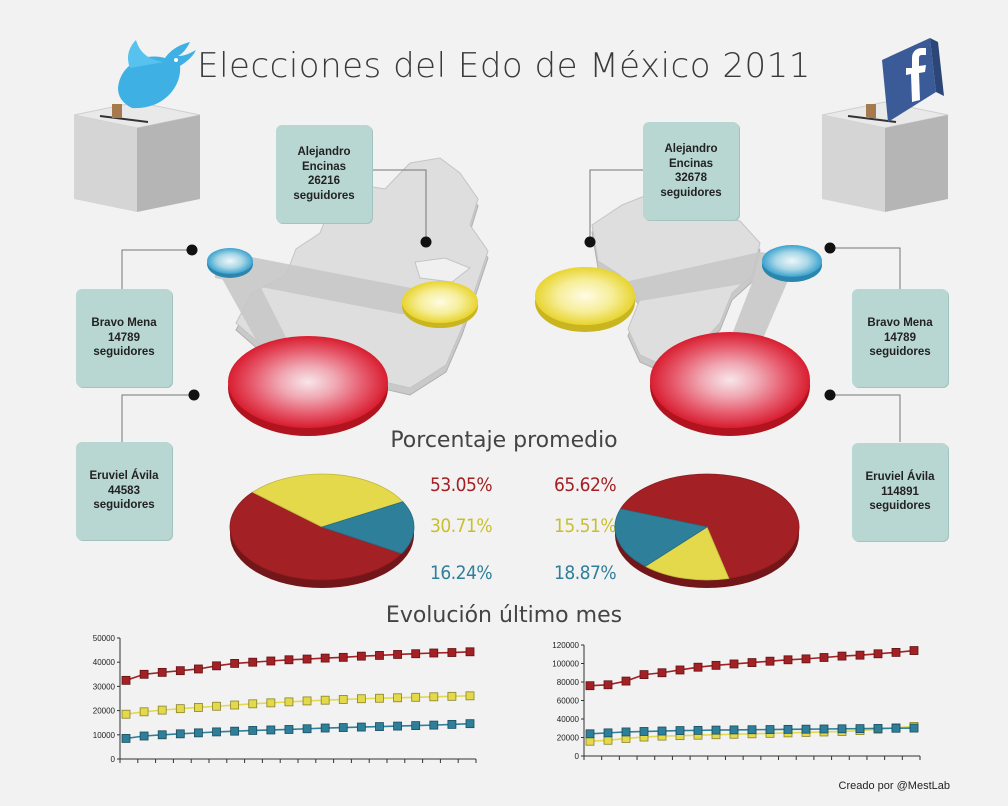  What do you see at coordinates (324, 174) in the screenshot?
I see `card-twitter-encinas: Alejandro Encinas 26216 seguidores` at bounding box center [324, 174].